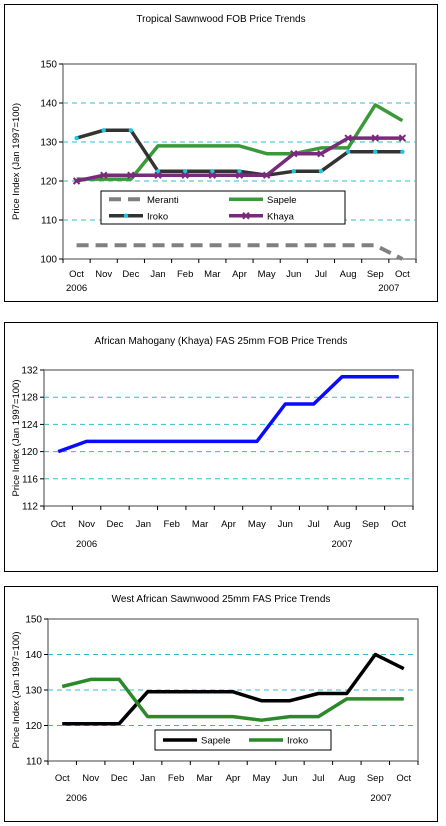  I want to click on y-tick-label: 128, so click(29, 398).